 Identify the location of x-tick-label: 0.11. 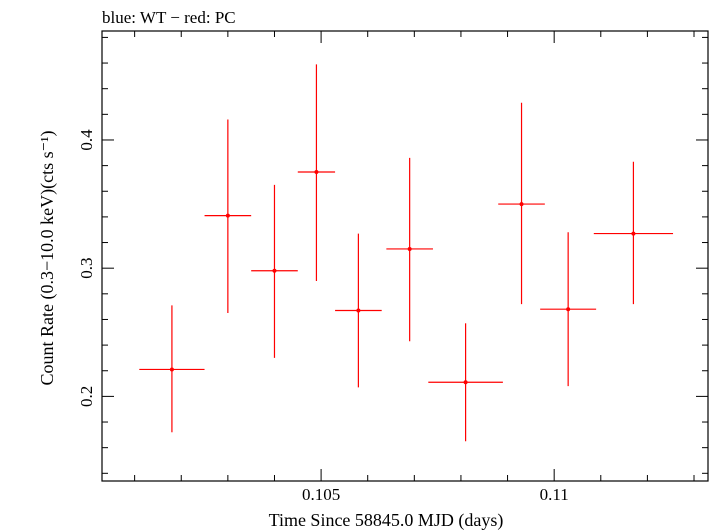
(554, 494).